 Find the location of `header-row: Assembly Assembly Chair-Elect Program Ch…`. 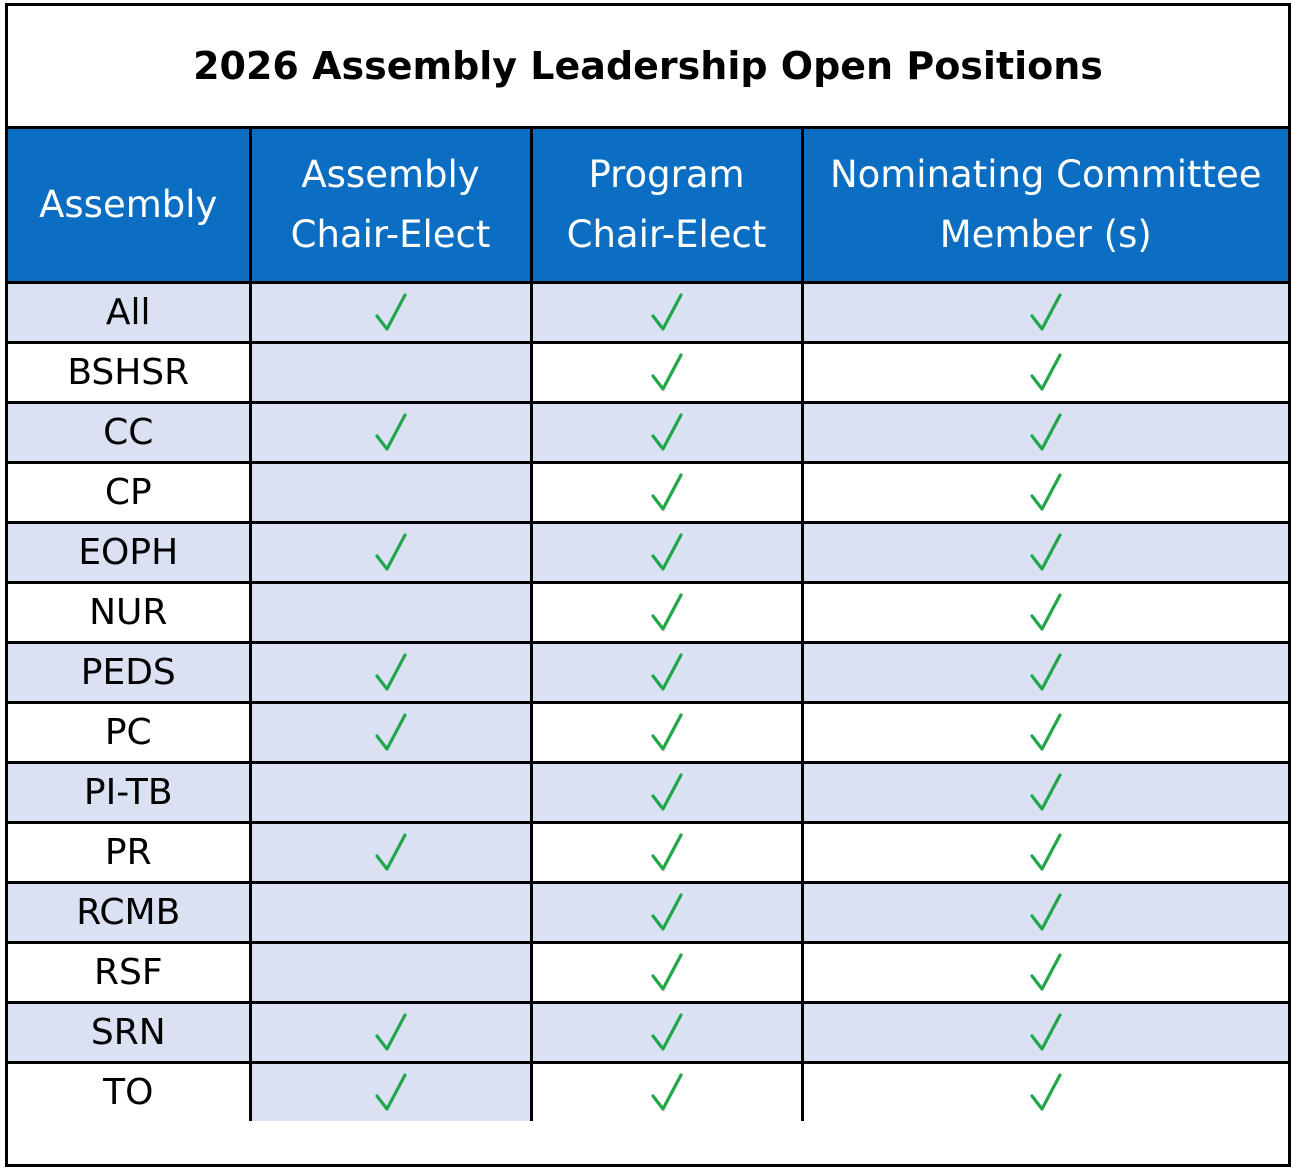

header-row: Assembly Assembly Chair-Elect Program Ch… is located at coordinates (648, 206).